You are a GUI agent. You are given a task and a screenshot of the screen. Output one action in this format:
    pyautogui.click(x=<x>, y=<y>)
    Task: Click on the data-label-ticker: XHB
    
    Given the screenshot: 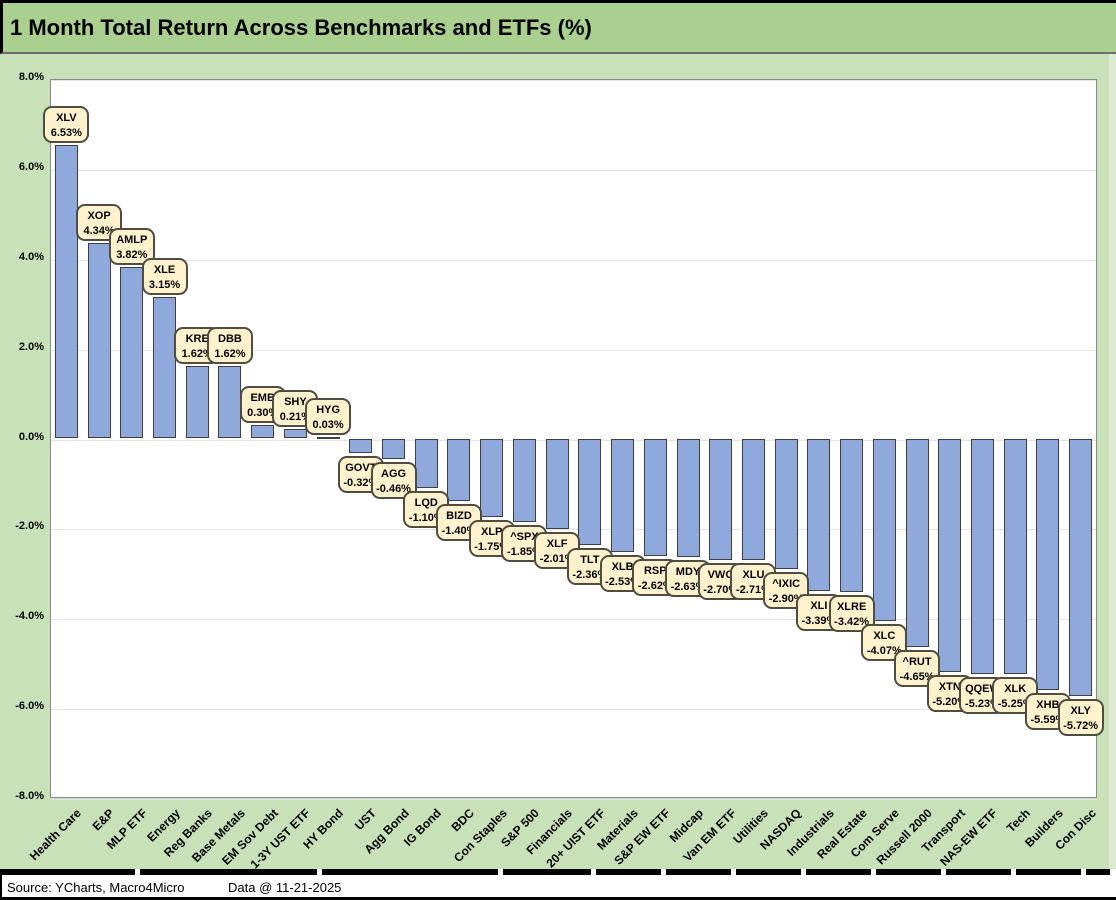 What is the action you would take?
    pyautogui.click(x=1048, y=704)
    